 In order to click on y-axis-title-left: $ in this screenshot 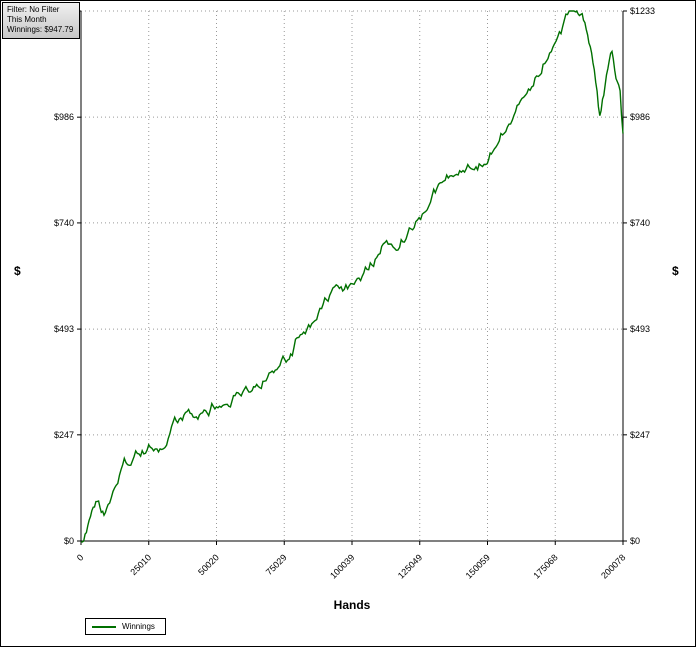, I will do `click(17, 271)`.